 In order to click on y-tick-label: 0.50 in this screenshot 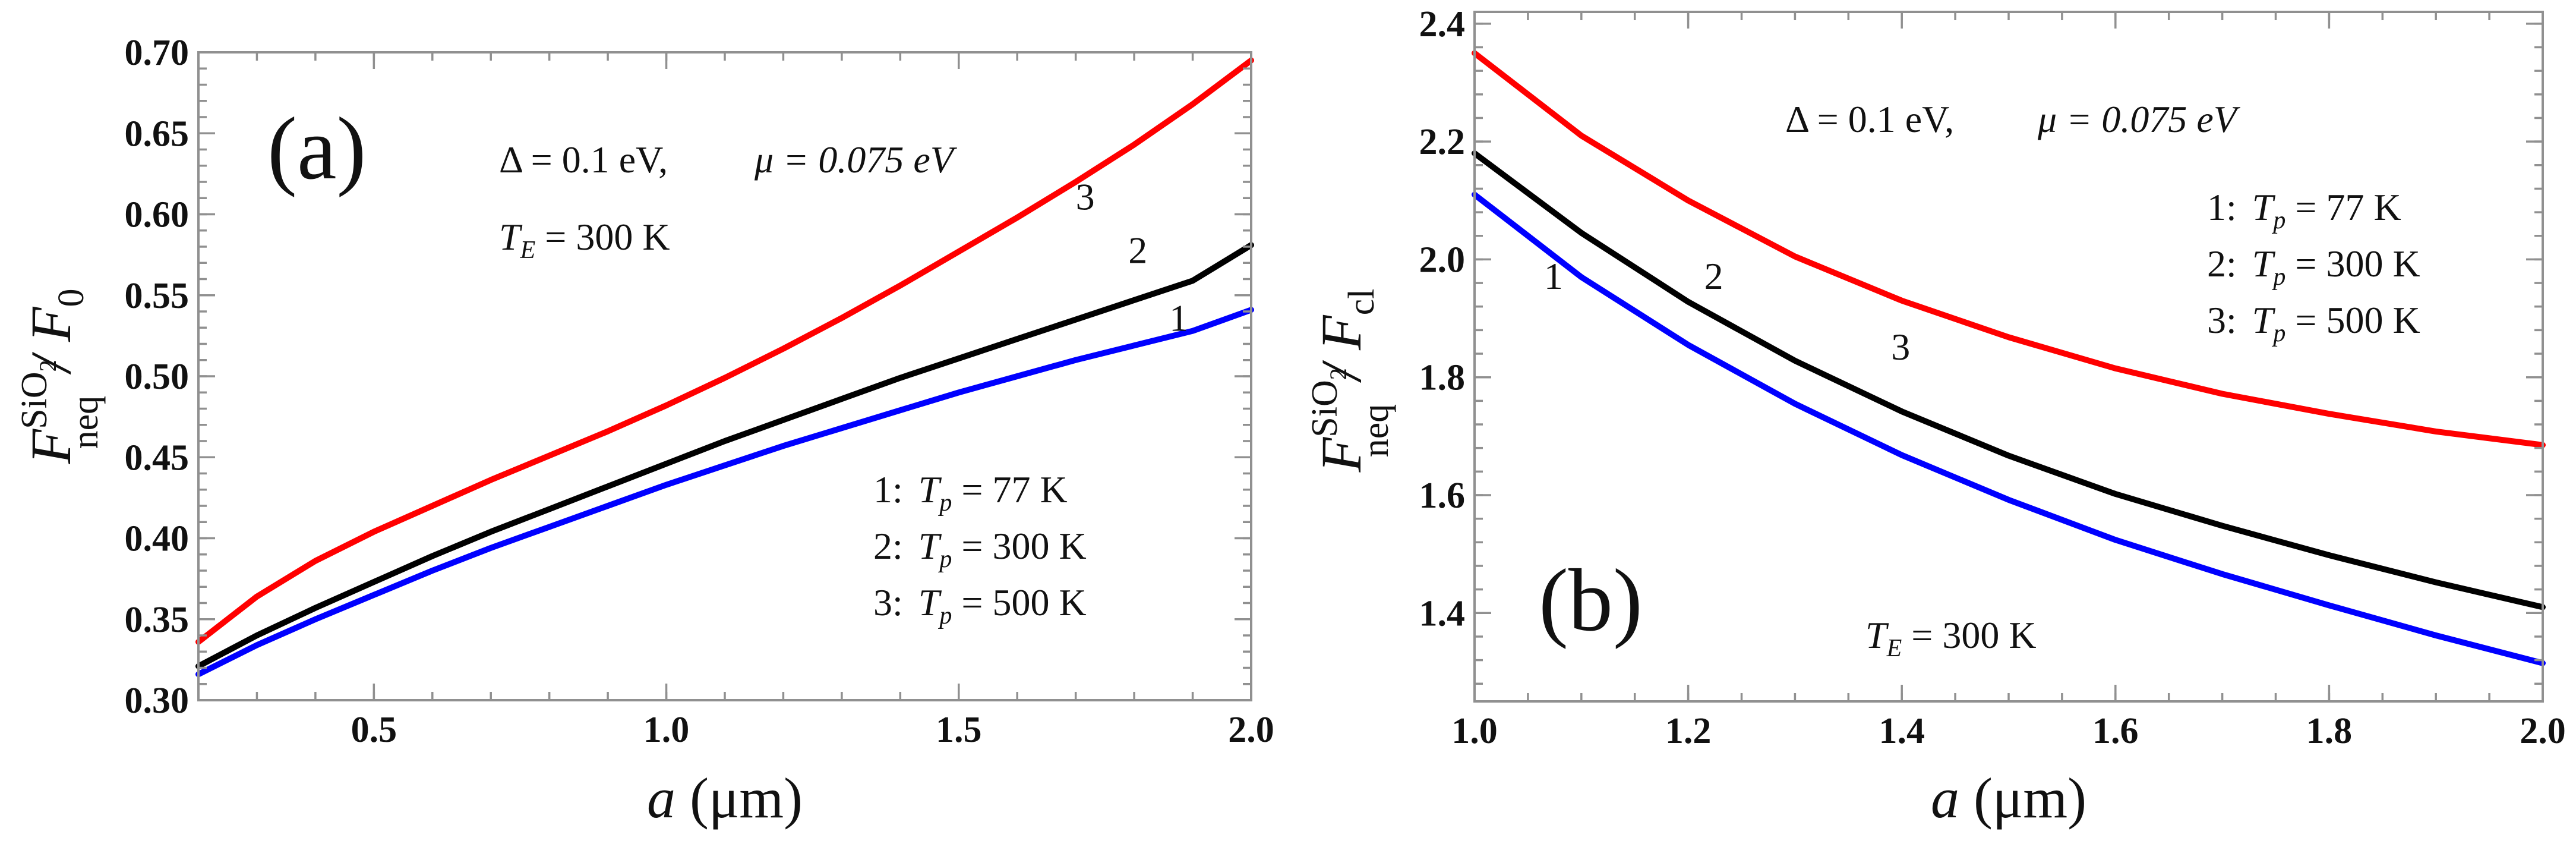, I will do `click(157, 377)`.